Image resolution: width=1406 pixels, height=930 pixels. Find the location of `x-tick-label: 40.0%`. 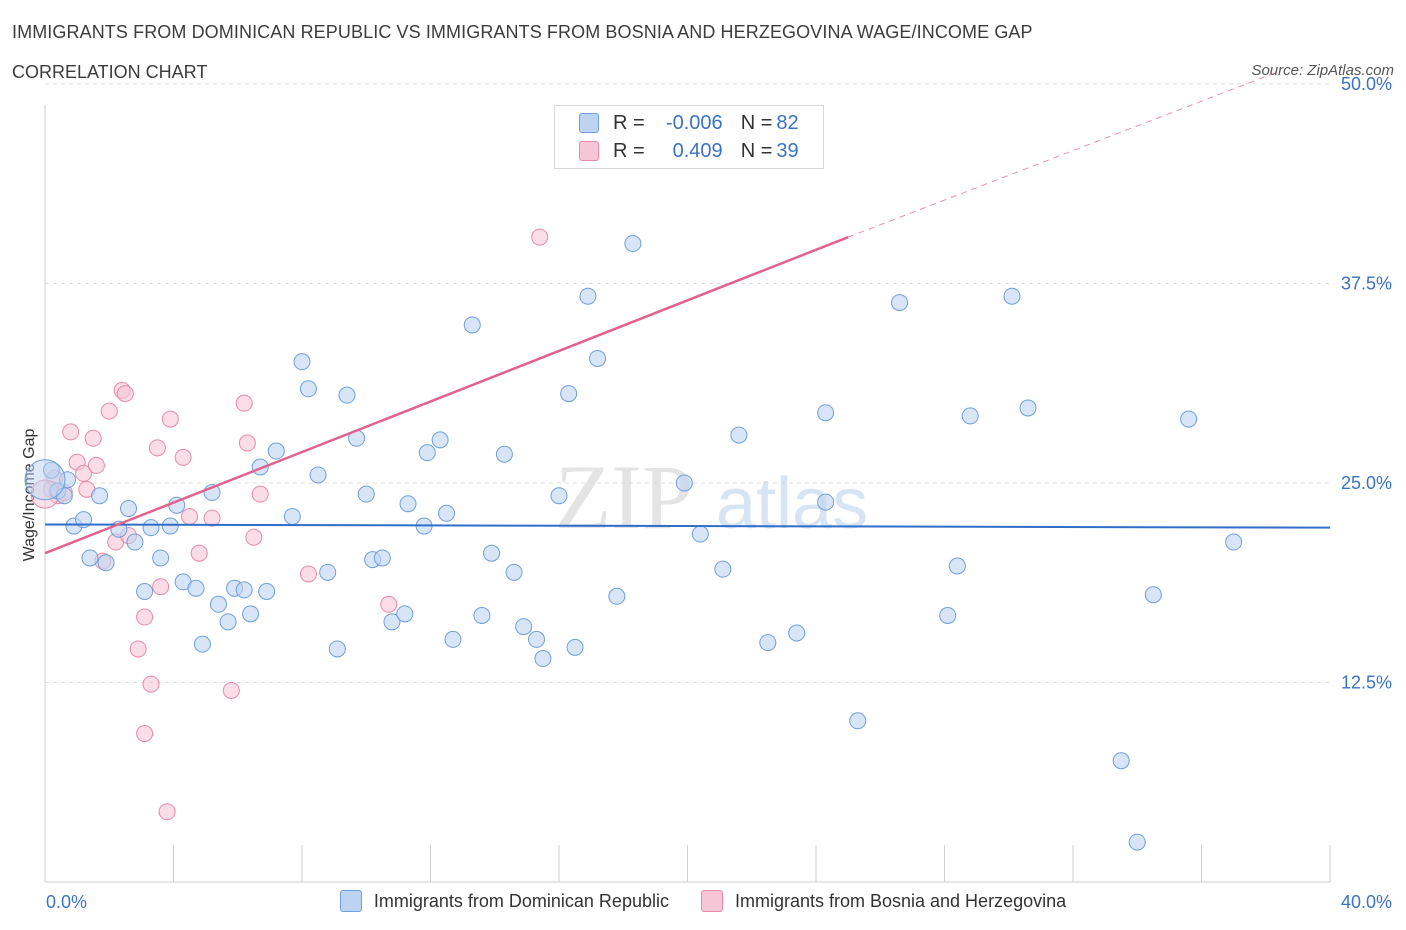

x-tick-label: 40.0% is located at coordinates (1366, 902).